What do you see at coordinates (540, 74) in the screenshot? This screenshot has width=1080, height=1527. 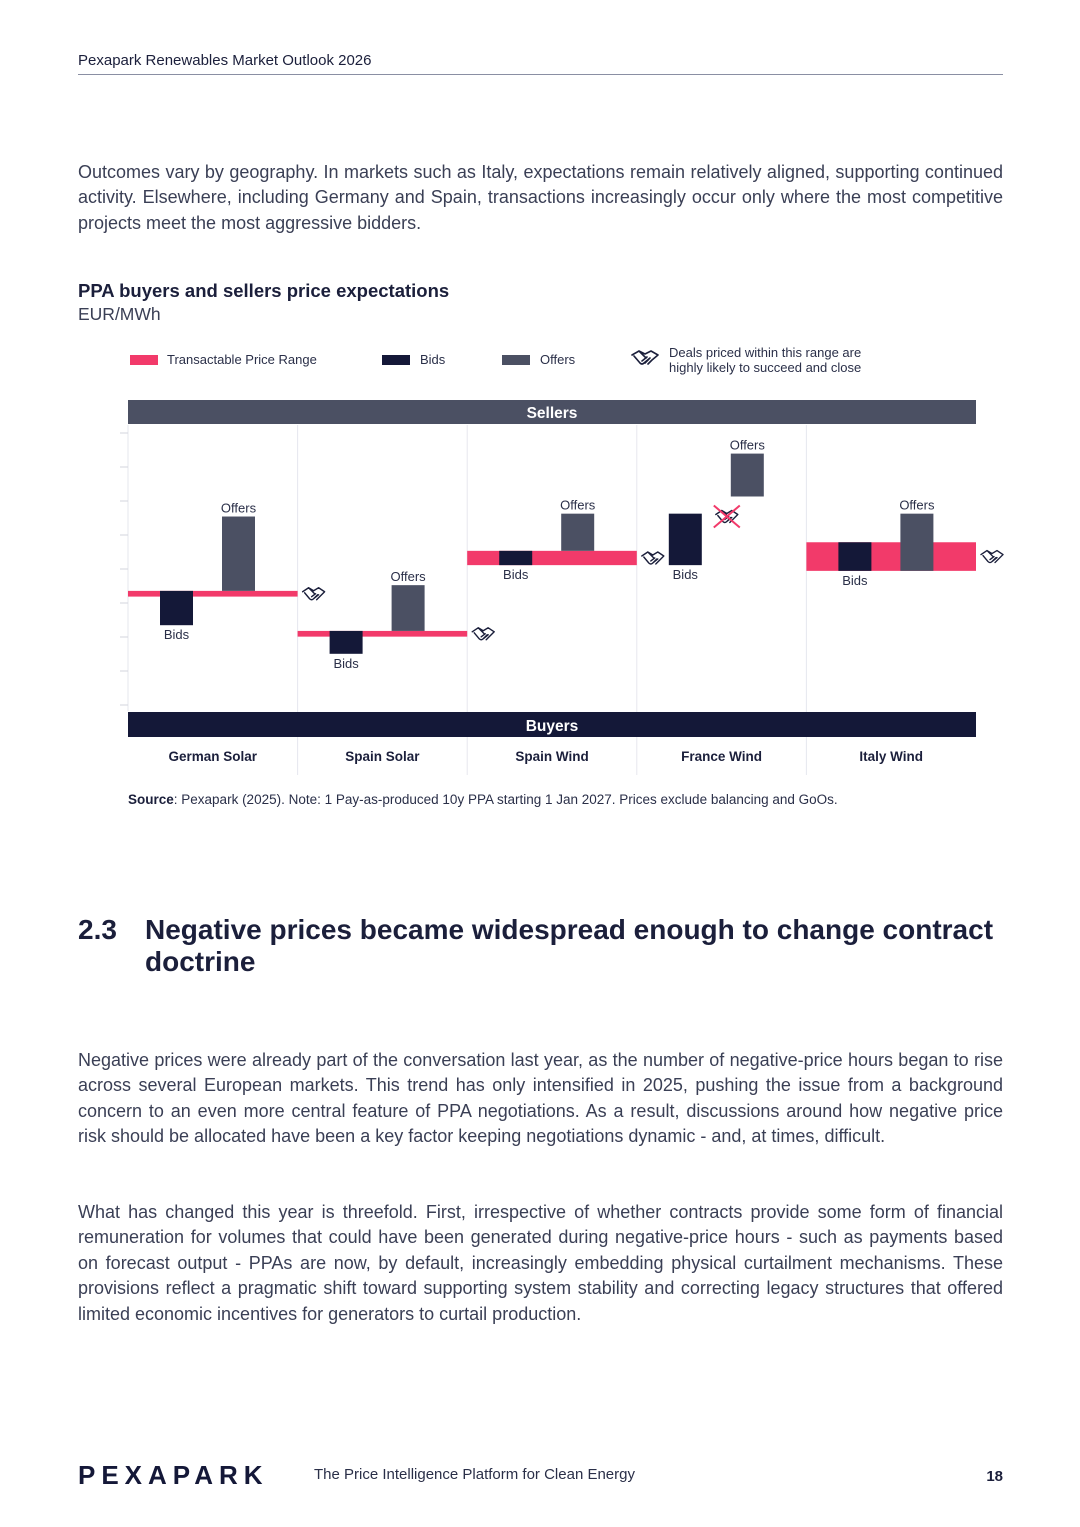 I see `header-divider` at bounding box center [540, 74].